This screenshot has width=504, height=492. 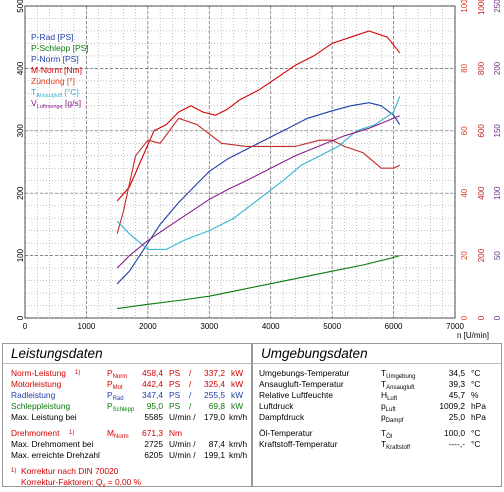 I want to click on motor-power-row: Motorleistung PMot 442,4 PS / 325,4 kW, so click(x=127, y=385).